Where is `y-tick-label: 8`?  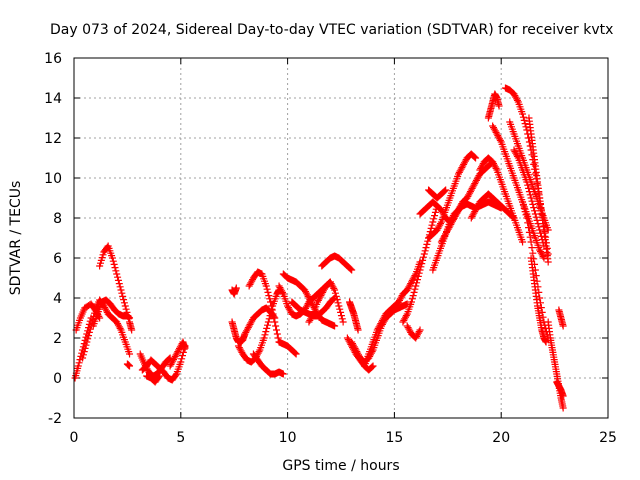 y-tick-label: 8 is located at coordinates (57, 219).